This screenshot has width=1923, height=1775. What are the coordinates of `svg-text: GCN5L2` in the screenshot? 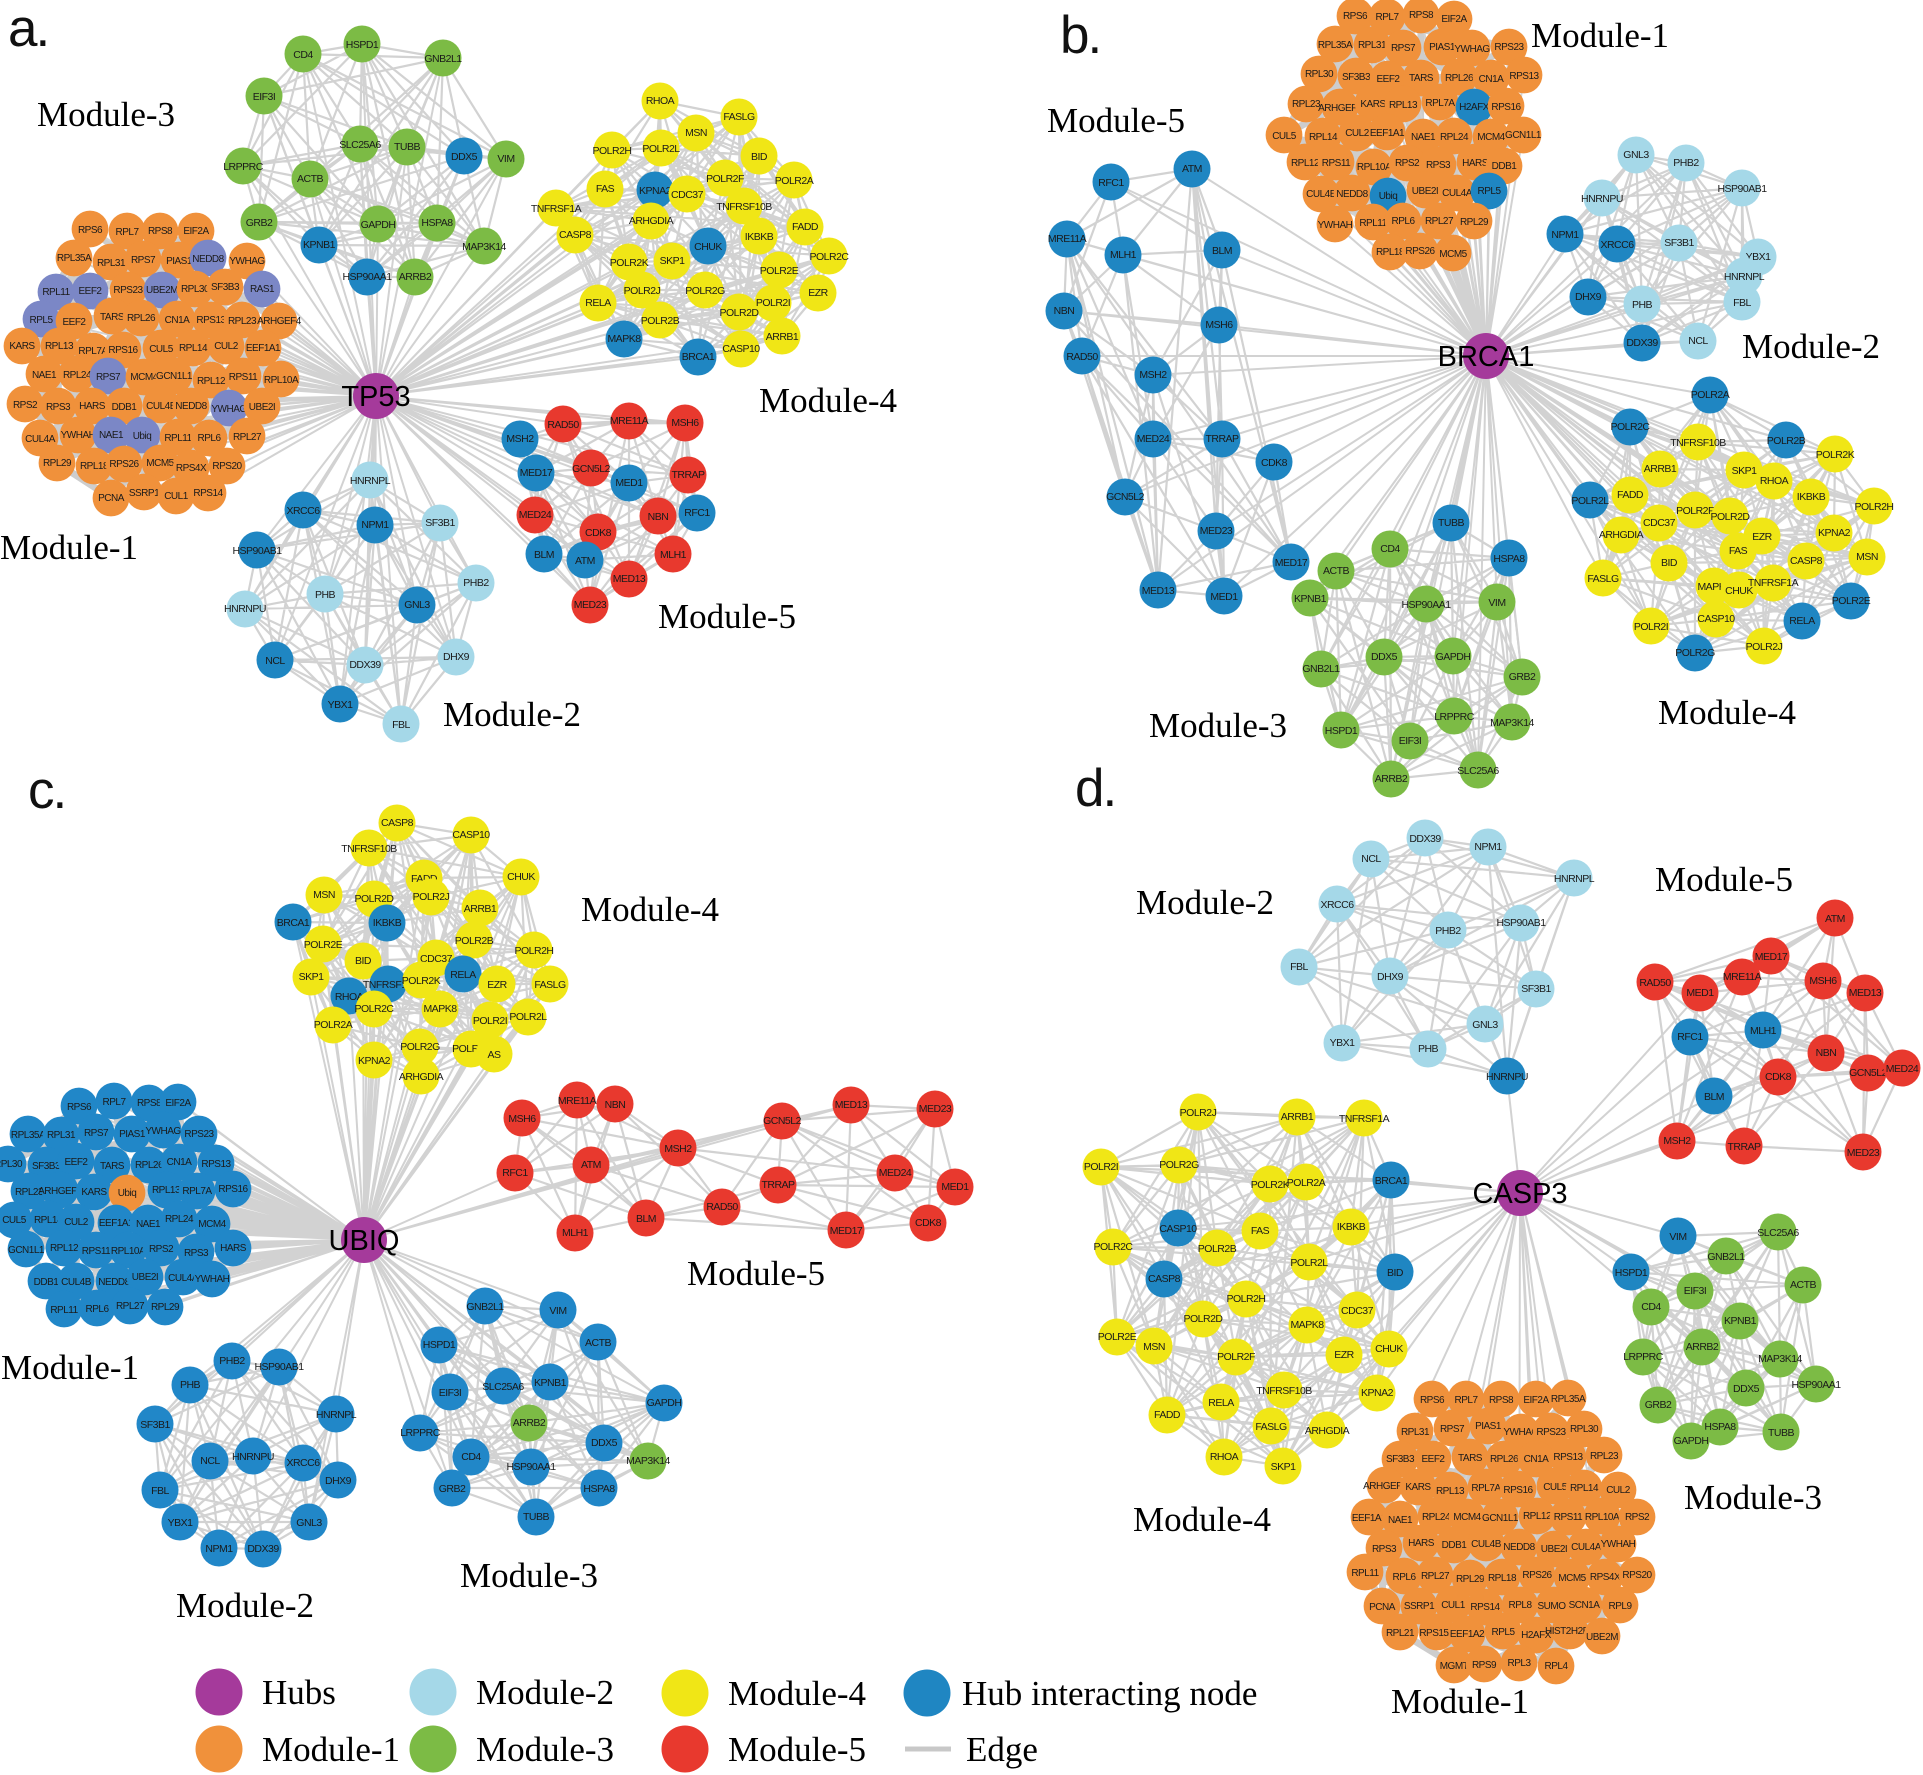 It's located at (1868, 1073).